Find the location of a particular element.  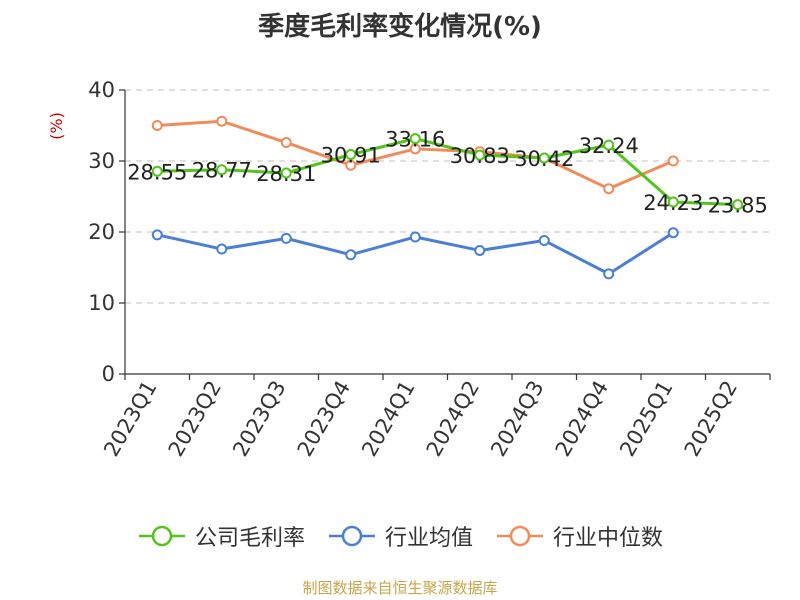

data-label: 23.85 is located at coordinates (738, 206).